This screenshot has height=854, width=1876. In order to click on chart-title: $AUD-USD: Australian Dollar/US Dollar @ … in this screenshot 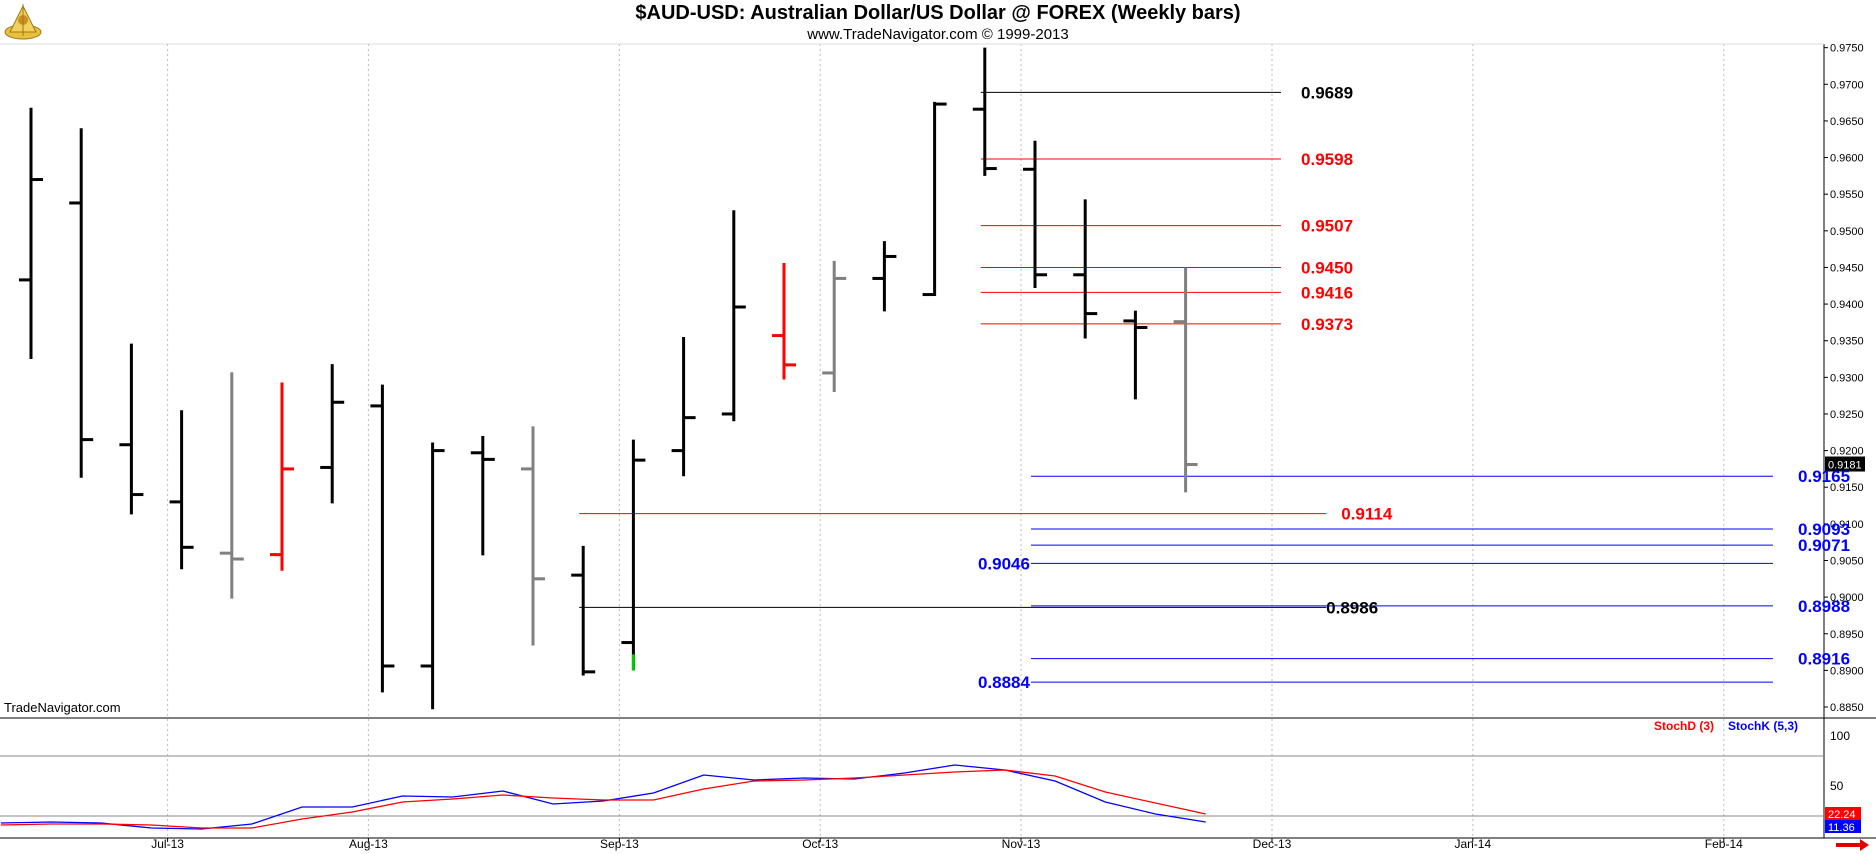, I will do `click(938, 13)`.